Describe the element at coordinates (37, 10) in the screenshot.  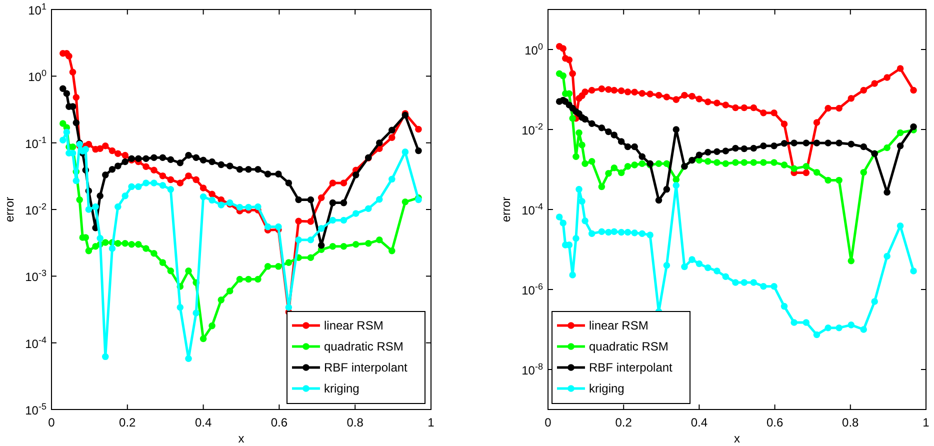
I see `y-tick-label: 10$^{1}$` at that location.